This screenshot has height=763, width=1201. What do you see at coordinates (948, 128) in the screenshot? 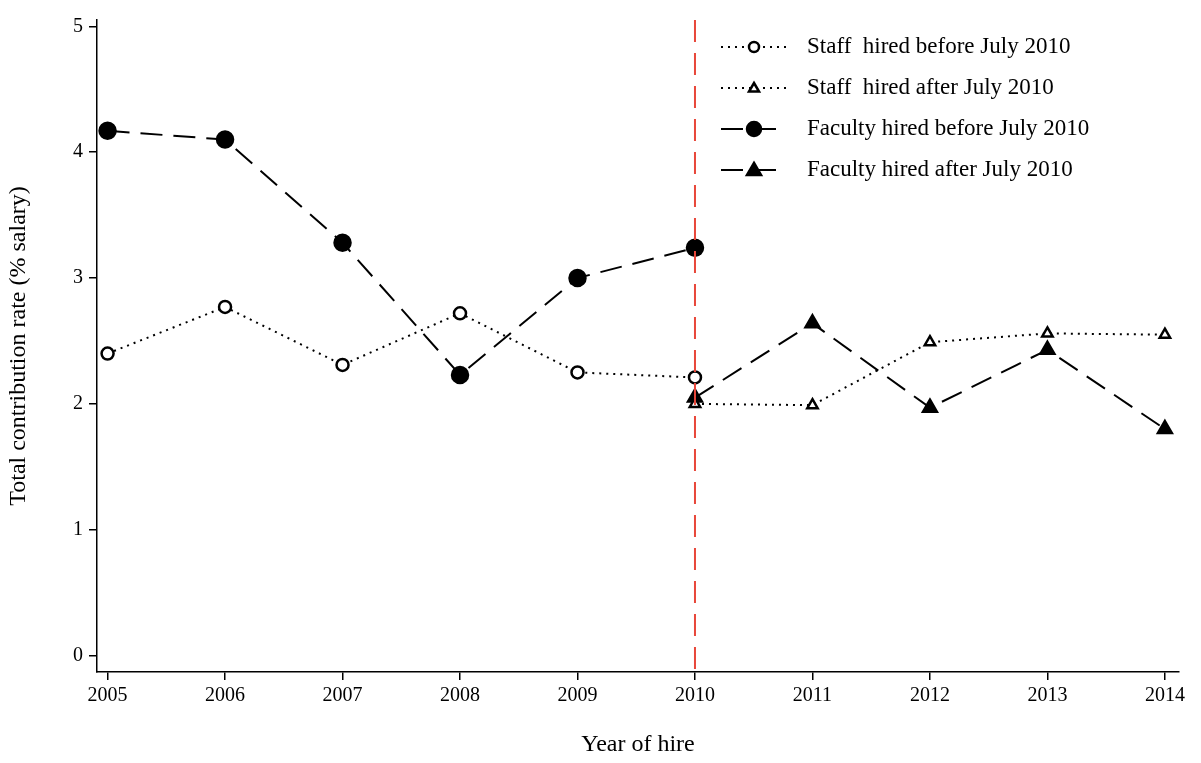
I see `legend-label: Faculty hired before July 2010` at bounding box center [948, 128].